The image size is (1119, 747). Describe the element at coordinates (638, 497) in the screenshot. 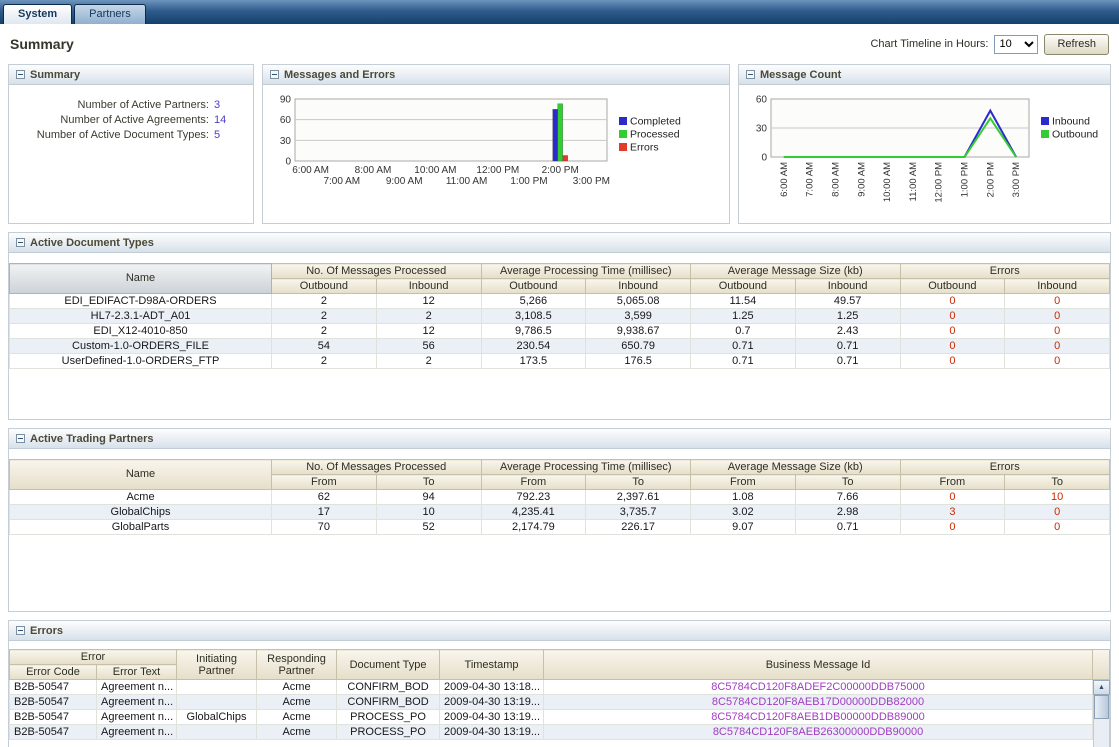

I see `avg-time-to: 2,397.61` at that location.